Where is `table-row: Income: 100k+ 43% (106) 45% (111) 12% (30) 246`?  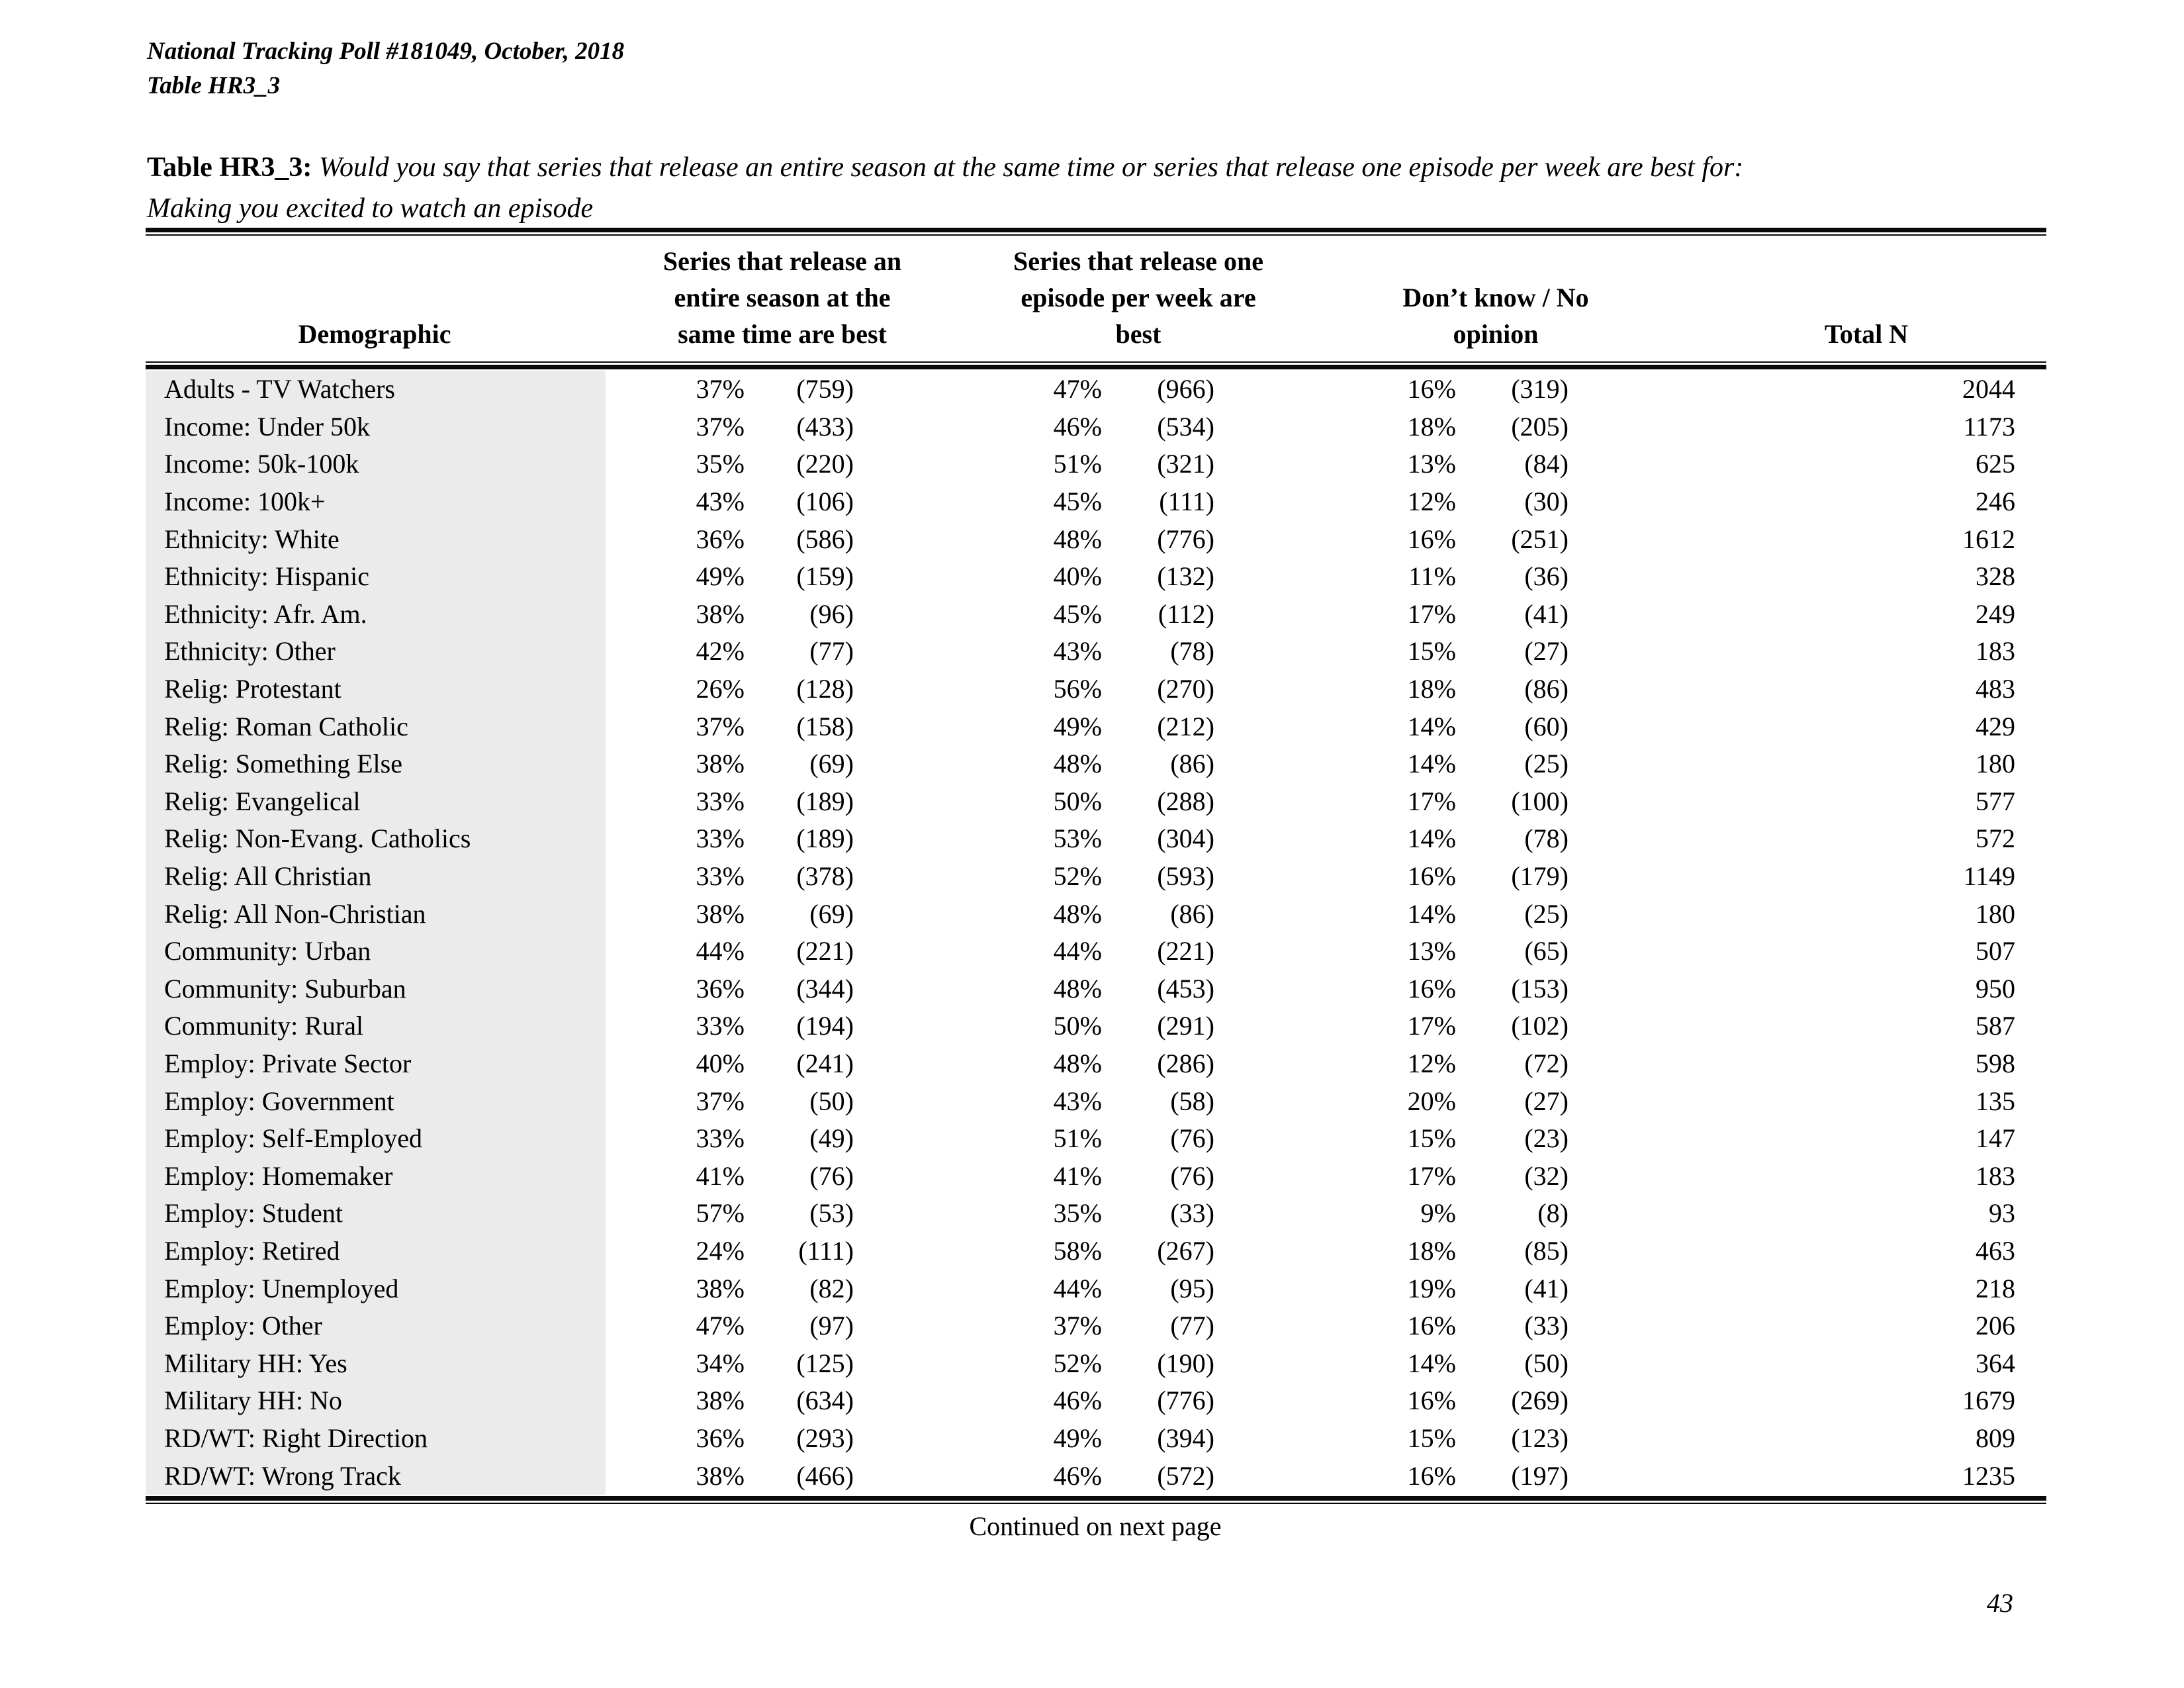 table-row: Income: 100k+ 43% (106) 45% (111) 12% (30) 246 is located at coordinates (1095, 502).